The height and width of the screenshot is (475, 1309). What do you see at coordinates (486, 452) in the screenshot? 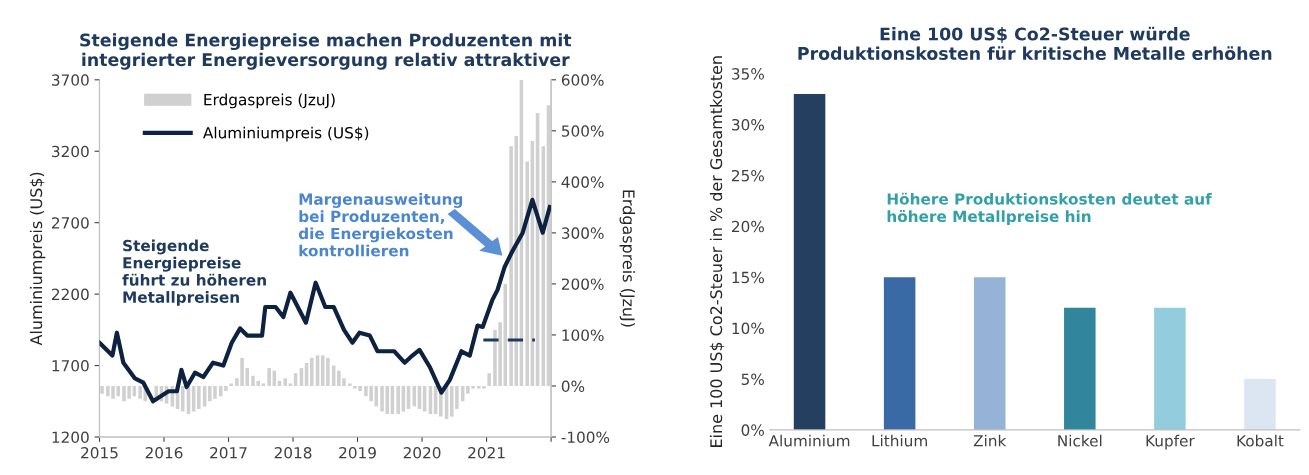
I see `x-tick-label: 2021` at bounding box center [486, 452].